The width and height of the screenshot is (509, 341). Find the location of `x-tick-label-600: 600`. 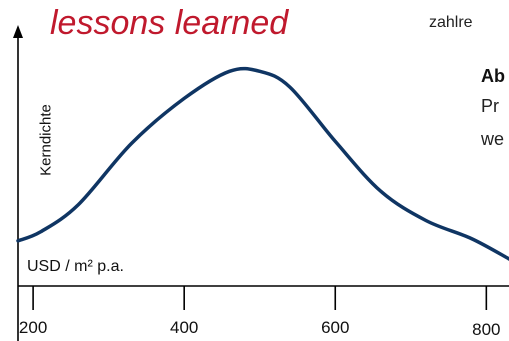

x-tick-label-600: 600 is located at coordinates (335, 327).